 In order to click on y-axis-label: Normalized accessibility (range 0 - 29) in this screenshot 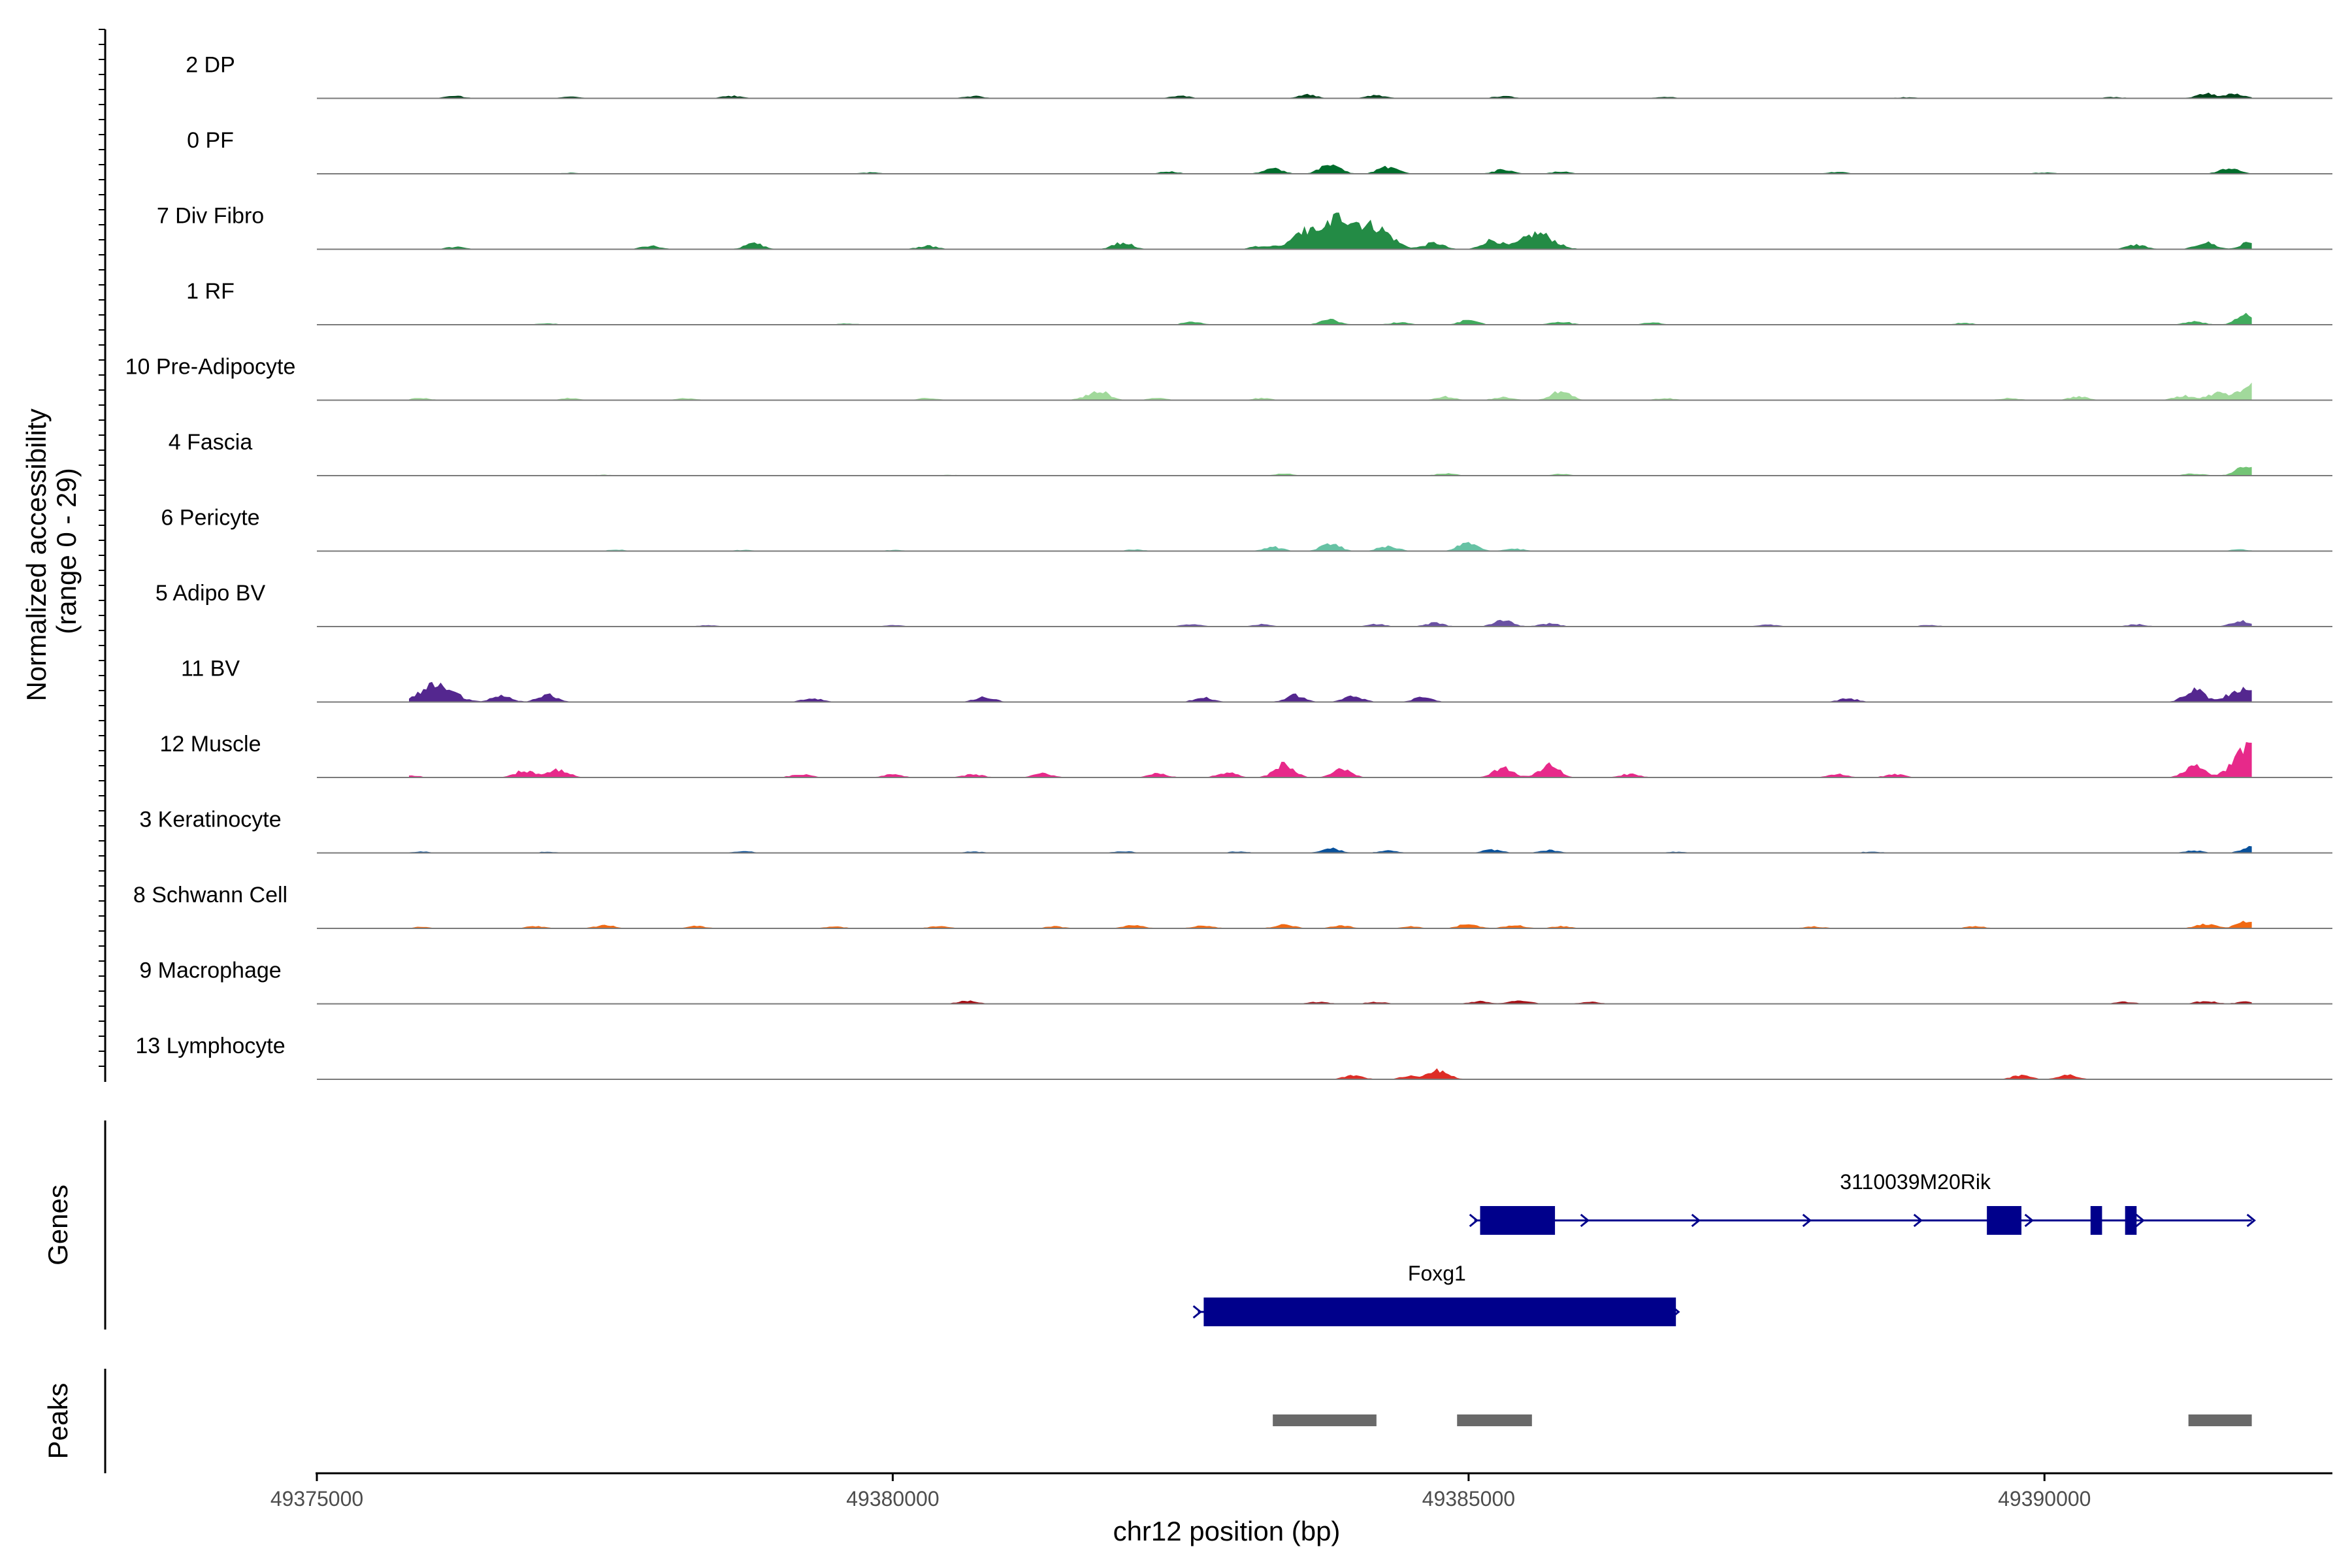, I will do `click(51, 551)`.